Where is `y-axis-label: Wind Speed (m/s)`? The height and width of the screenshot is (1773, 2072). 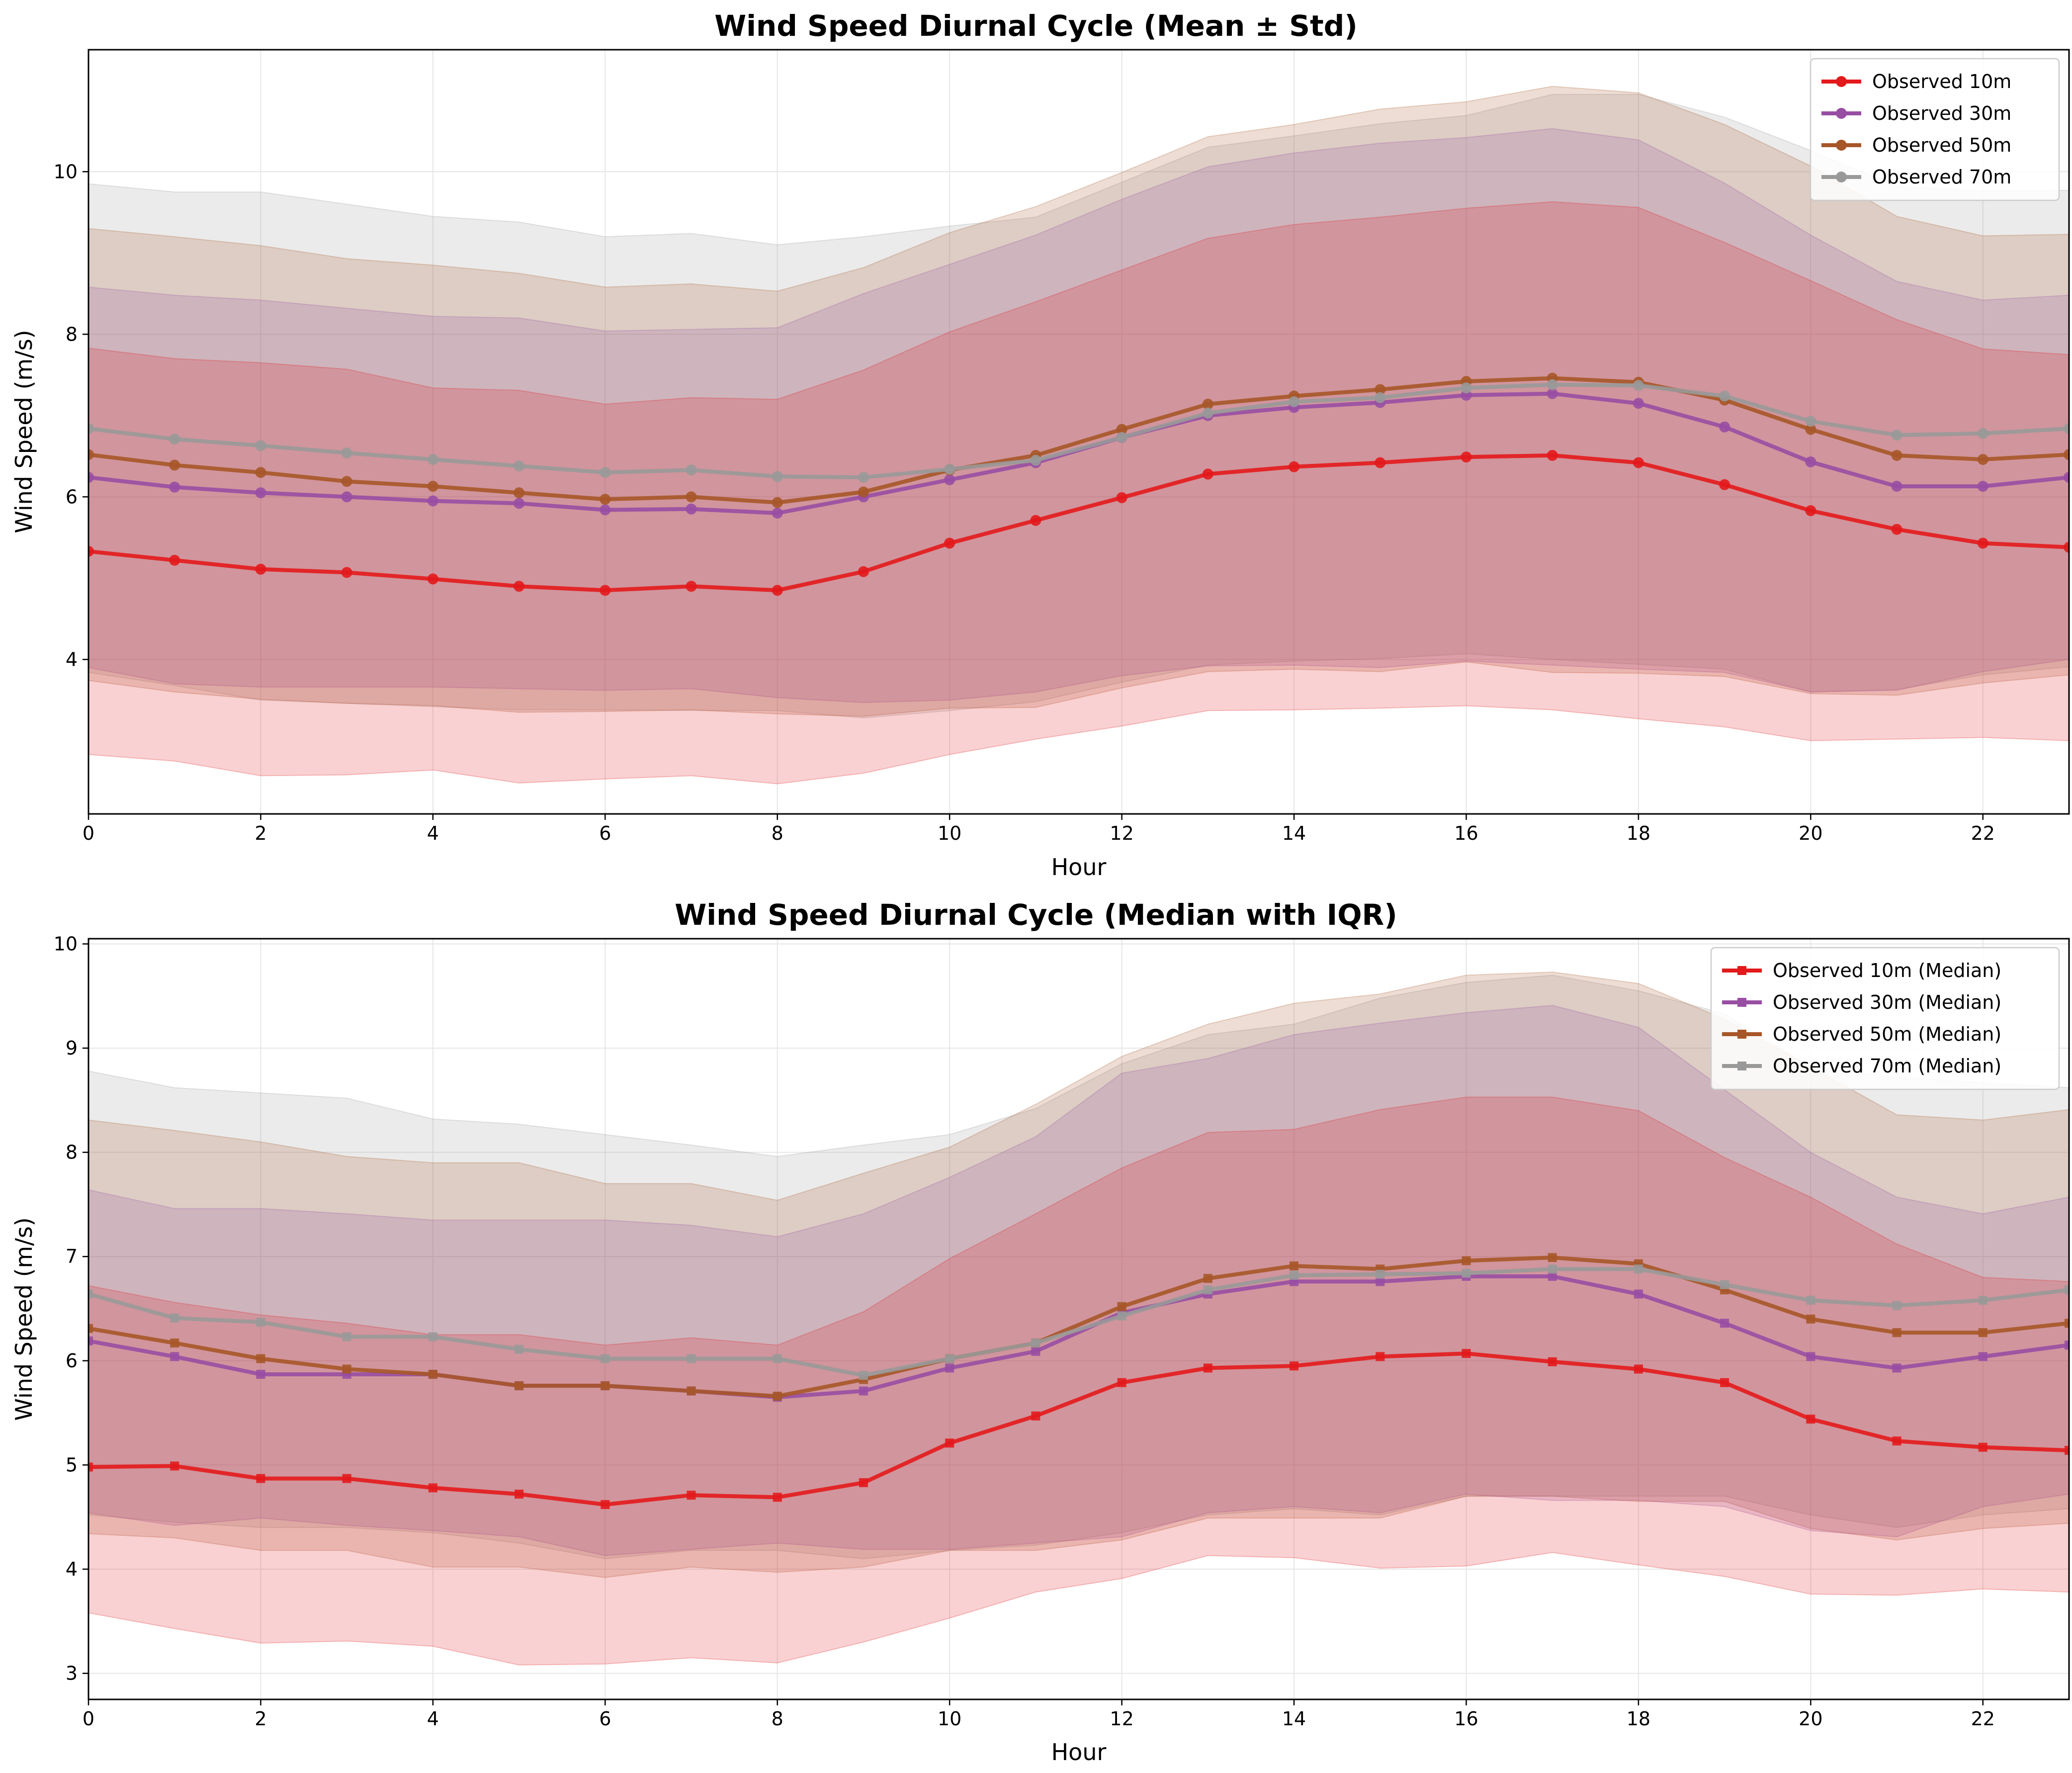 y-axis-label: Wind Speed (m/s) is located at coordinates (23, 431).